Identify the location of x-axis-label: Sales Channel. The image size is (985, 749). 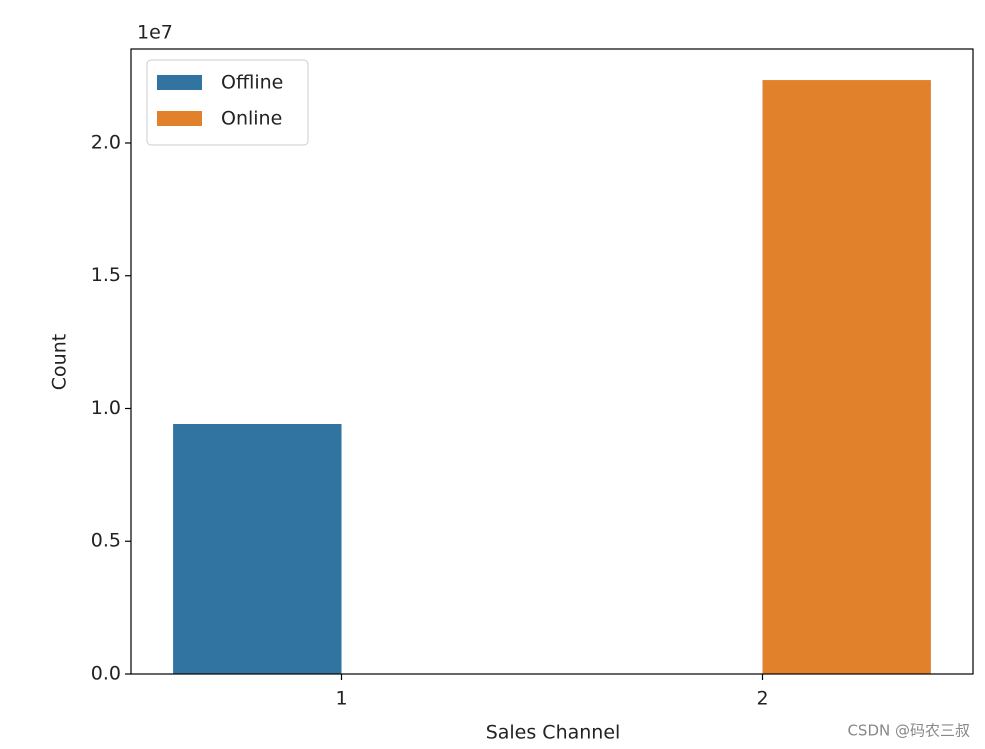
(553, 733).